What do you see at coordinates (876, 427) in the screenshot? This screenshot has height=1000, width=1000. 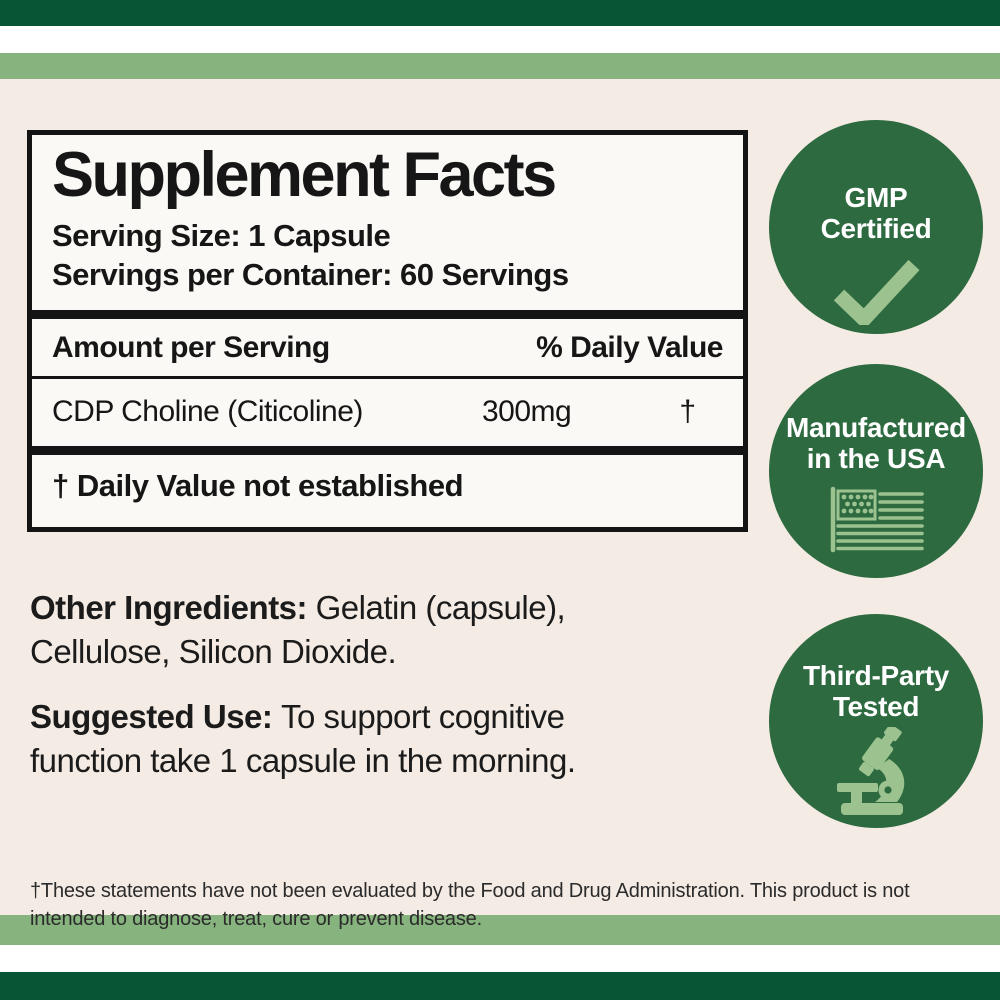 I see `badge-line: Manufactured` at bounding box center [876, 427].